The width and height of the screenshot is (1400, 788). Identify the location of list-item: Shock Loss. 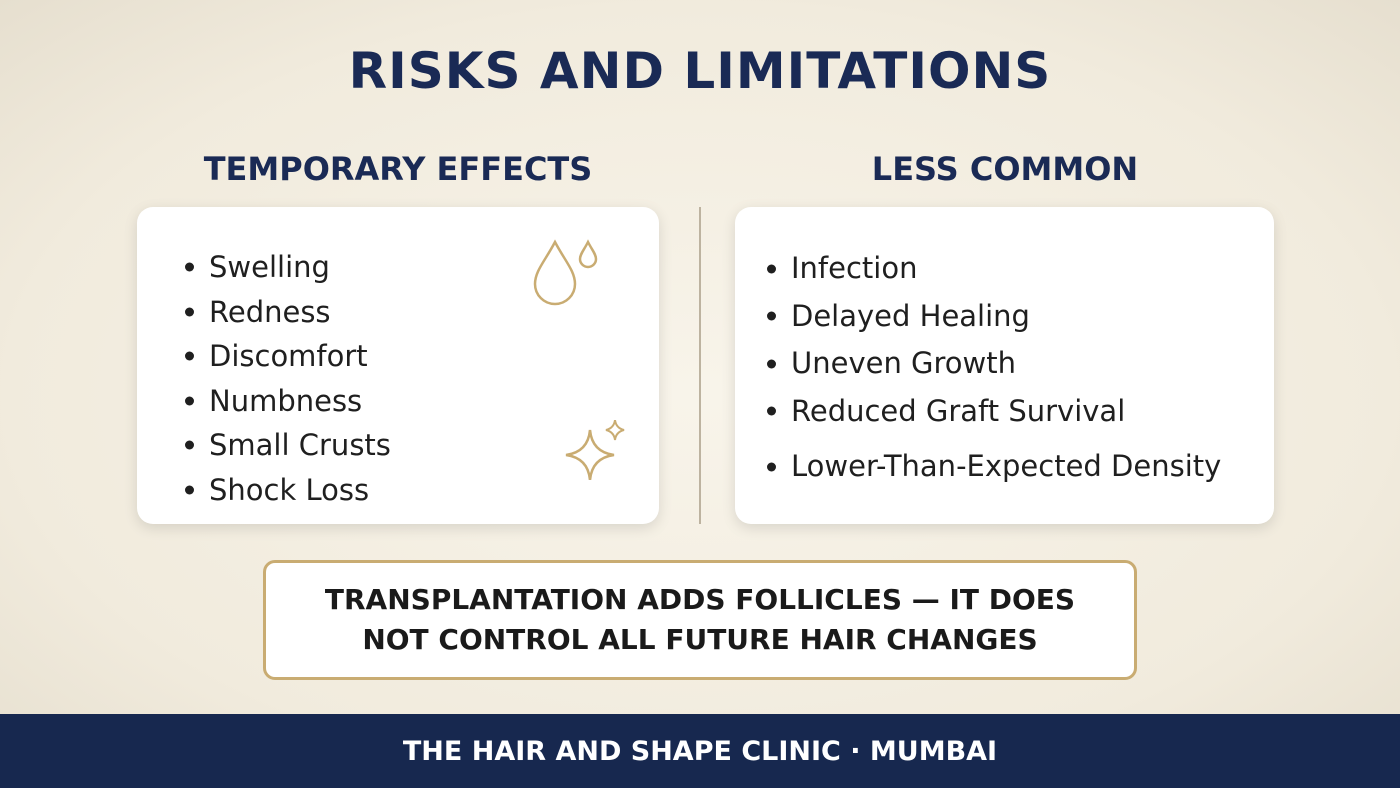
(422, 490).